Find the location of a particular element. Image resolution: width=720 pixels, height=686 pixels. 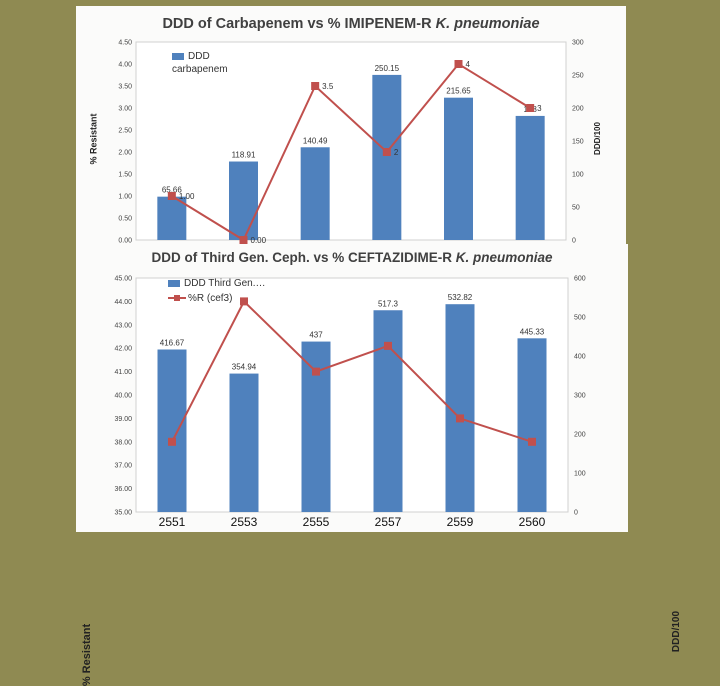

bar-data-label: 416.67 is located at coordinates (172, 342).